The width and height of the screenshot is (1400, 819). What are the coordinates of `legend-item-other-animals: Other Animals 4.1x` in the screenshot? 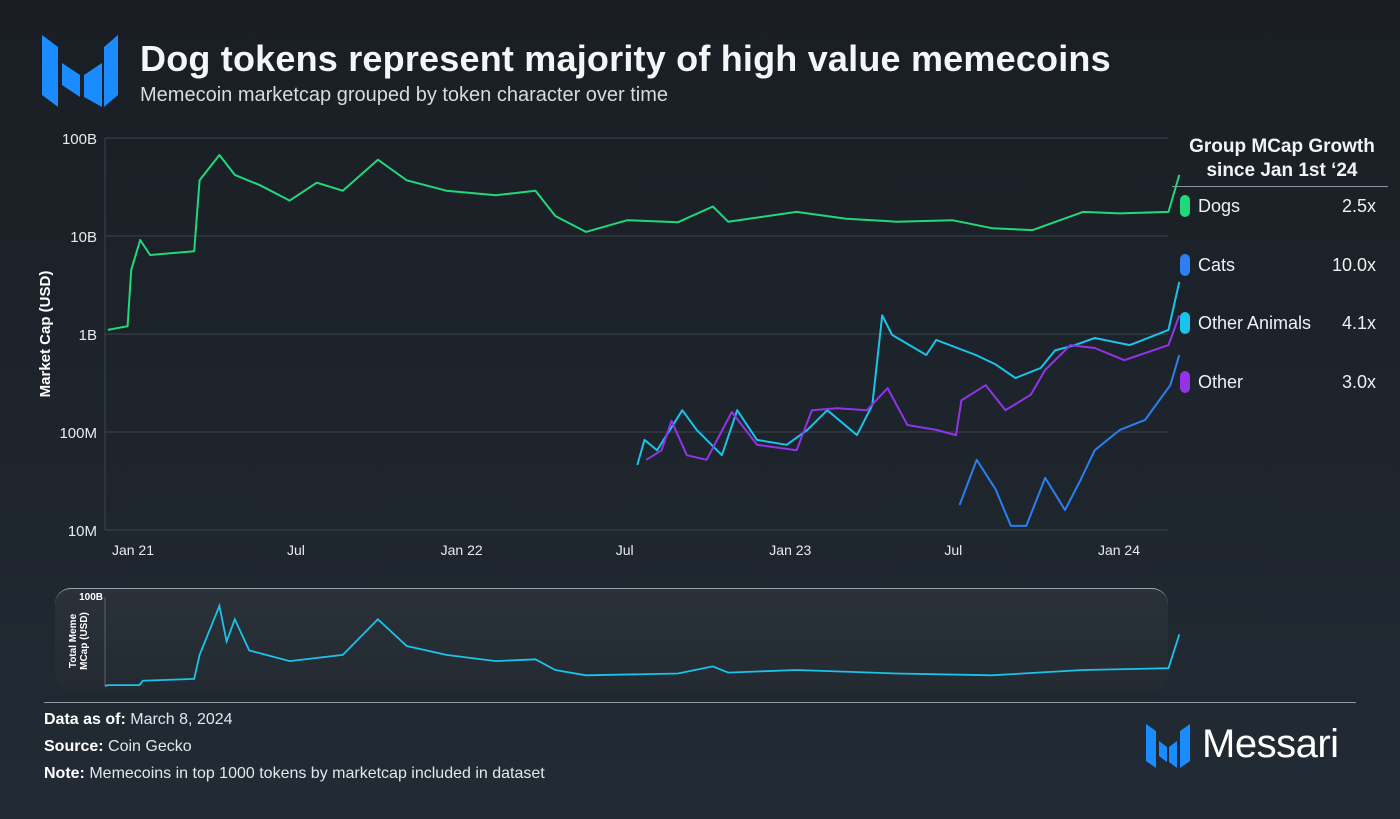 It's located at (1278, 323).